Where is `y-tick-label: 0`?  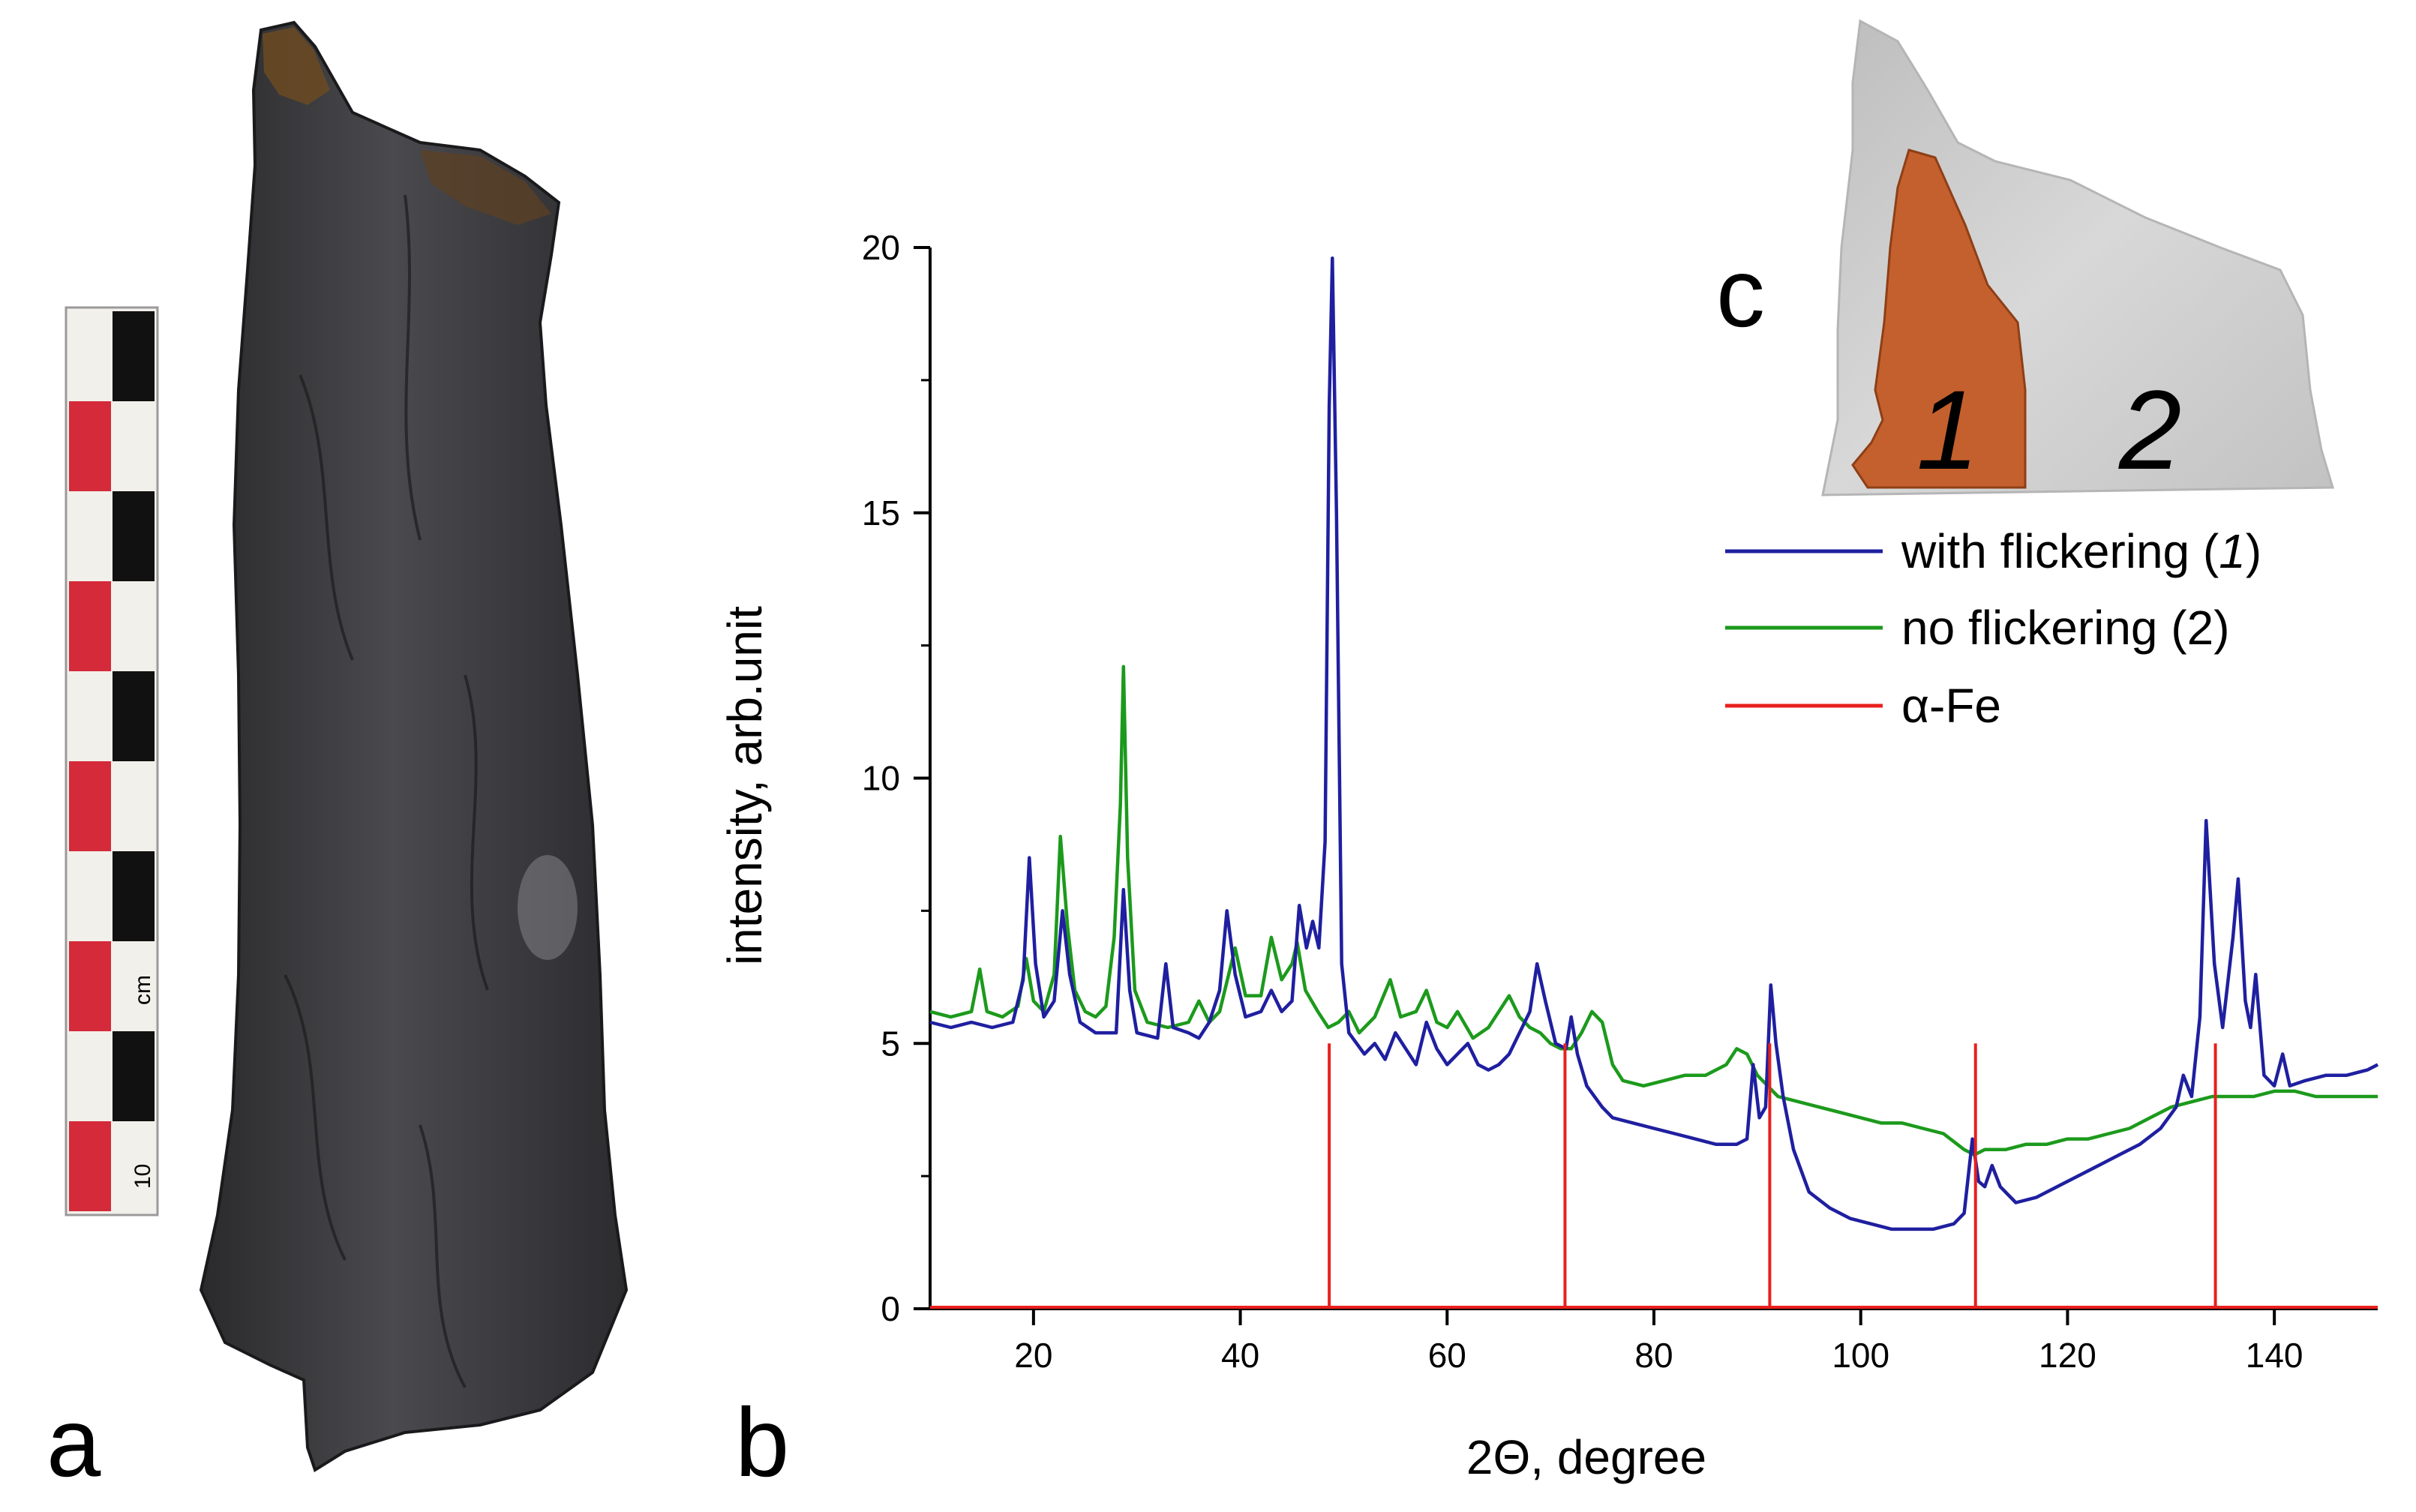
y-tick-label: 0 is located at coordinates (890, 1308).